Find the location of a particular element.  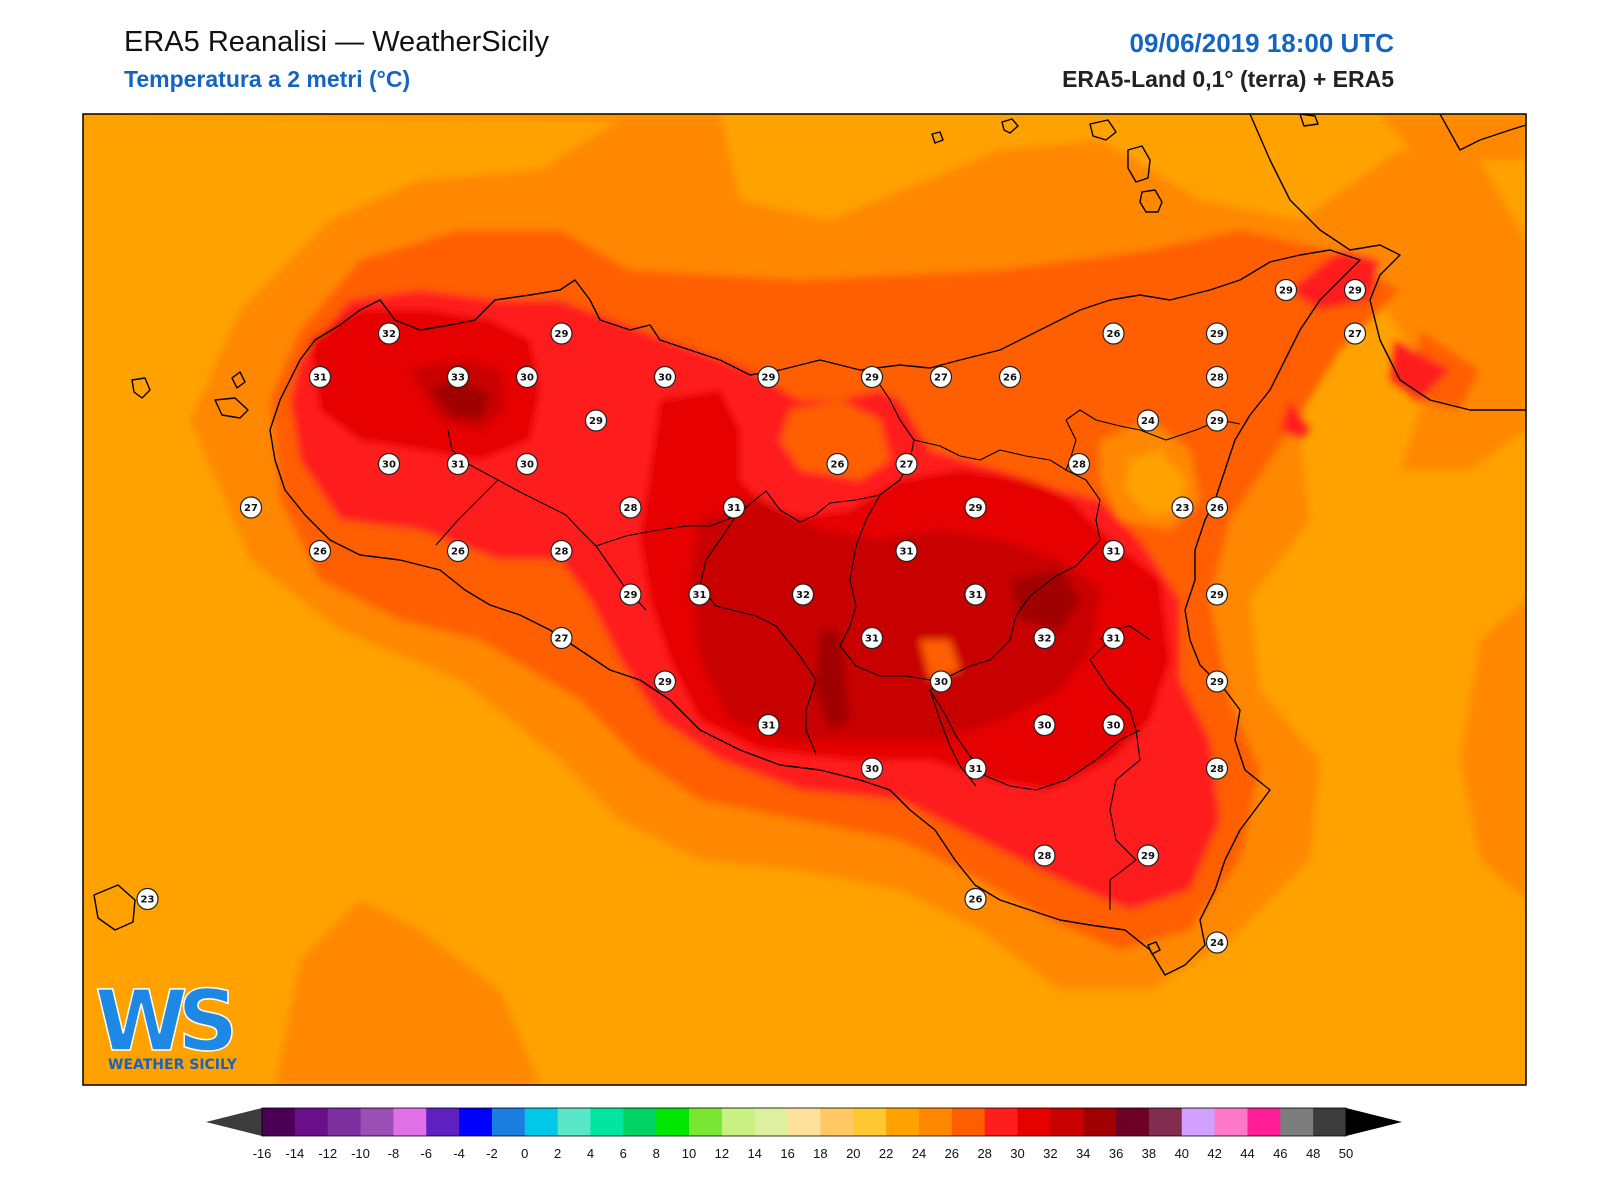

border-palermo-agrigento is located at coordinates (572, 545).